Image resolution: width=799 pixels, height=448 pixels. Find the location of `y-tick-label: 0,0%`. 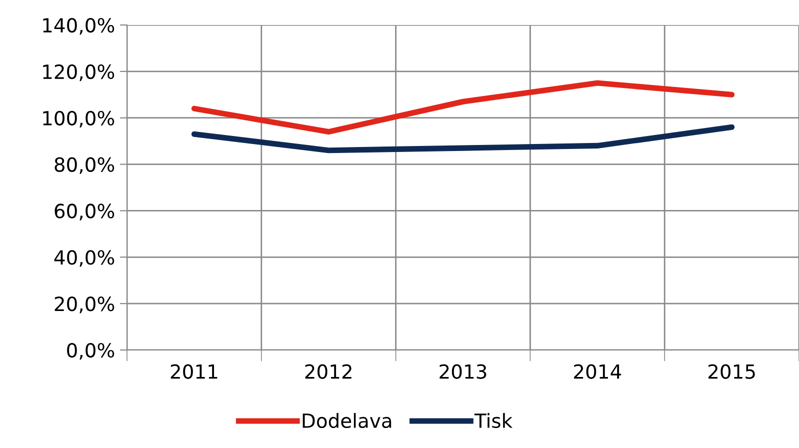

y-tick-label: 0,0% is located at coordinates (90, 351).